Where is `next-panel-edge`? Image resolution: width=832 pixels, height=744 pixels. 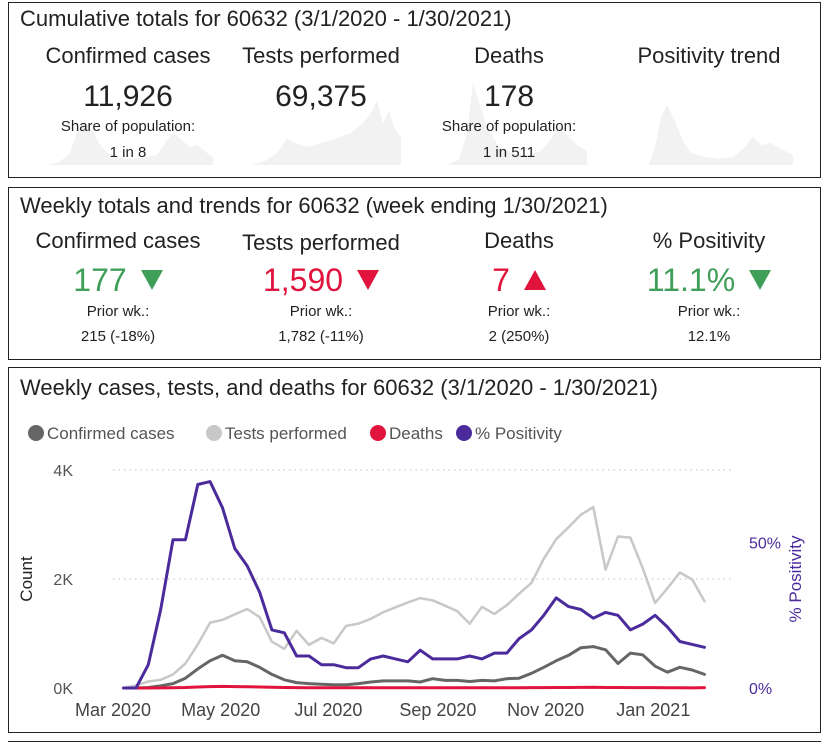
next-panel-edge is located at coordinates (414, 742).